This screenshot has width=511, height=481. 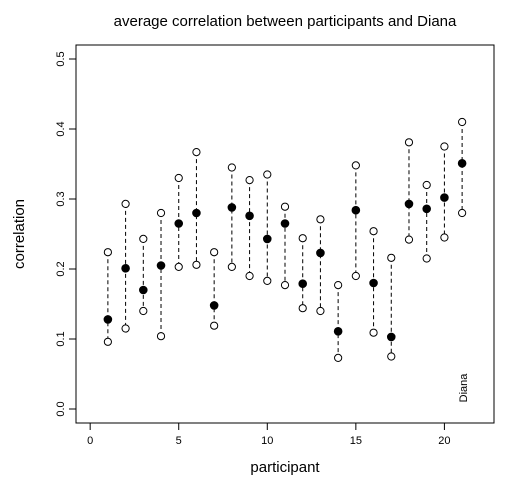 What do you see at coordinates (179, 441) in the screenshot?
I see `x-tick-label: 5` at bounding box center [179, 441].